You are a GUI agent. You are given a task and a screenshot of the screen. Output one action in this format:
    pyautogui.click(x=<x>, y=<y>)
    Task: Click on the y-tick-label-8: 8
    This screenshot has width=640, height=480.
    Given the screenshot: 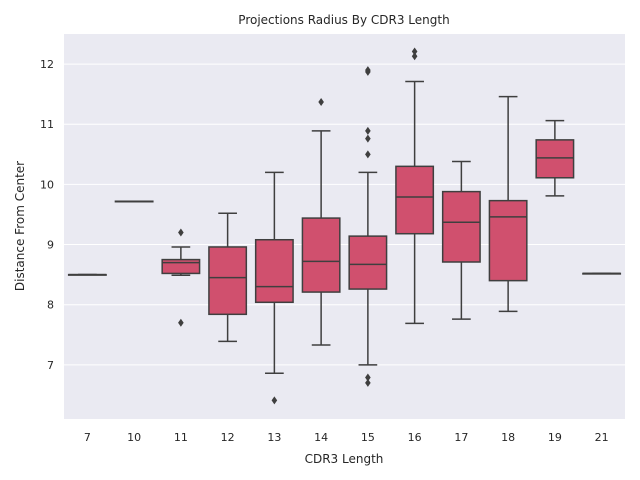 What is the action you would take?
    pyautogui.click(x=50, y=305)
    